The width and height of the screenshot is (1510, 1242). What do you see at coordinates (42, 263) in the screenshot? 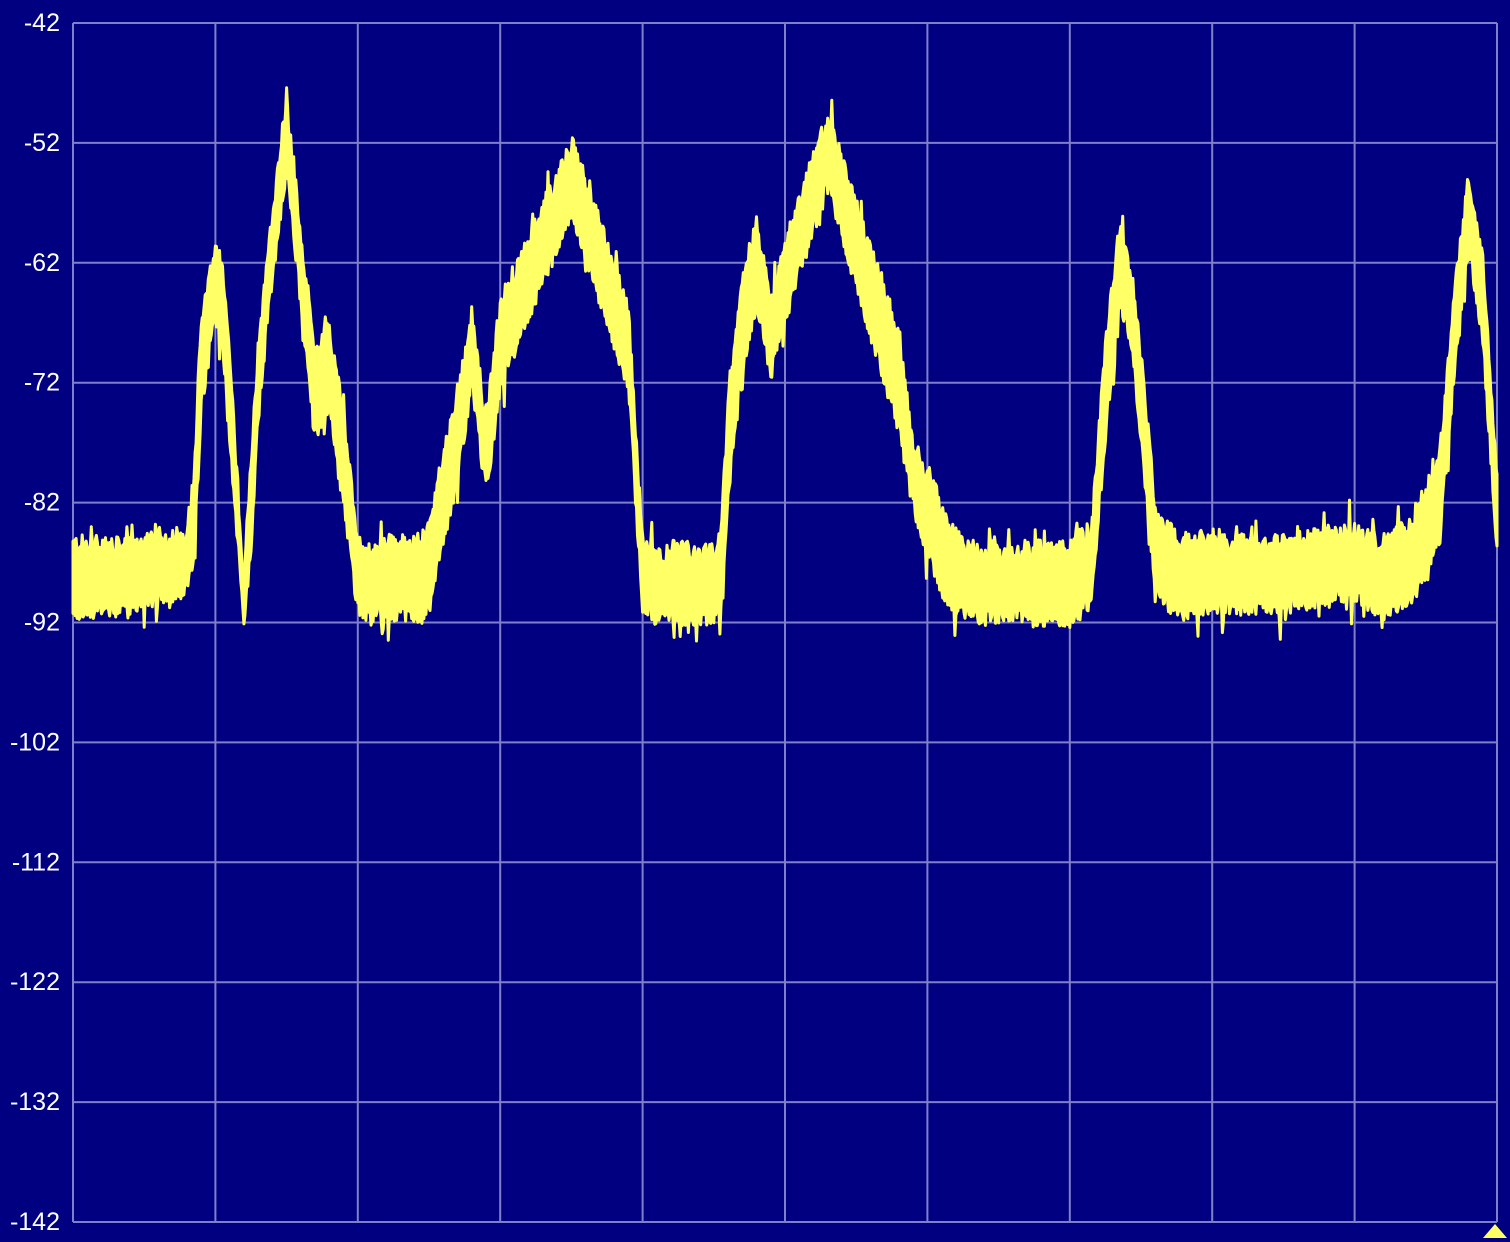
I see `y-tick-label: -62` at bounding box center [42, 263].